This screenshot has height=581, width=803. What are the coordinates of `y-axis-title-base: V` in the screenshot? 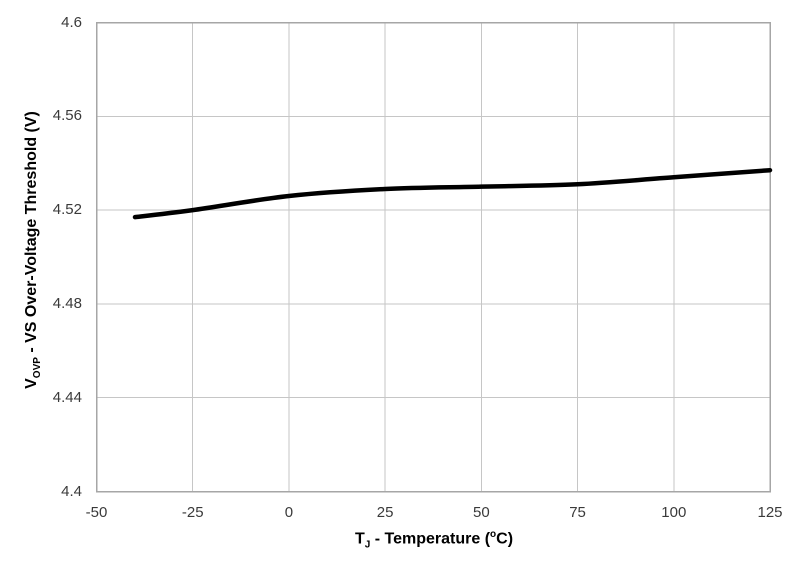 It's located at (31, 383).